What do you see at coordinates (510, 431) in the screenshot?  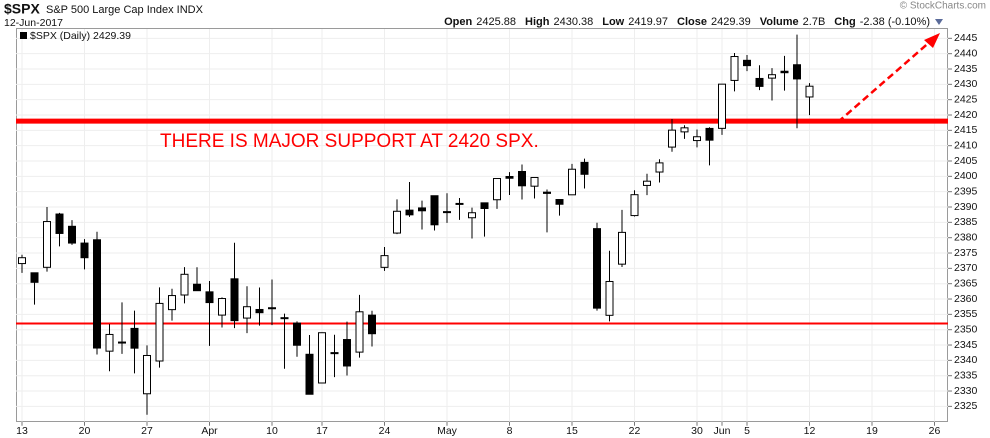 I see `x-tick-label: 8` at bounding box center [510, 431].